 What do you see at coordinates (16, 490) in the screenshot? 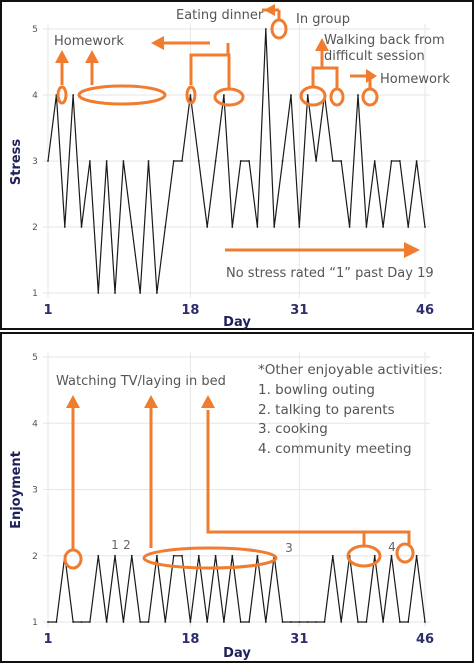
I see `enjoyment-y-axis-label: Enjoyment` at bounding box center [16, 490].